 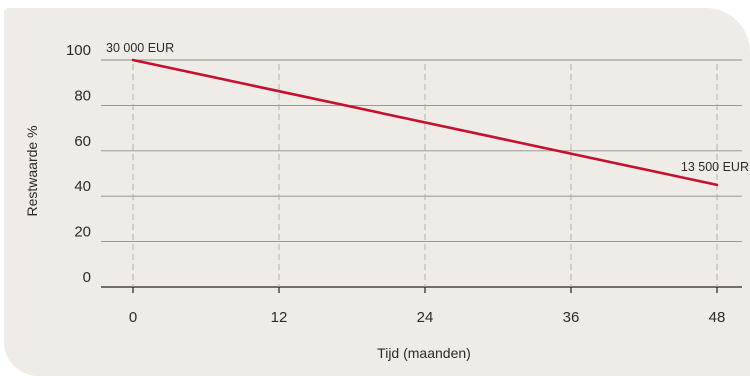 I want to click on y-tick-label-60: 60, so click(x=82, y=141).